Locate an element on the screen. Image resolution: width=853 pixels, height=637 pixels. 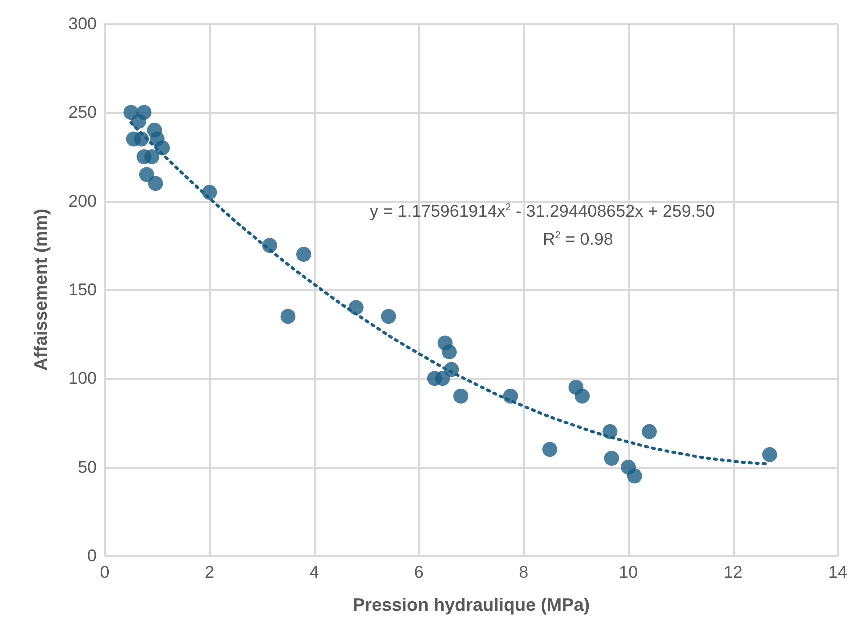
x-tick-label: 6 is located at coordinates (419, 572).